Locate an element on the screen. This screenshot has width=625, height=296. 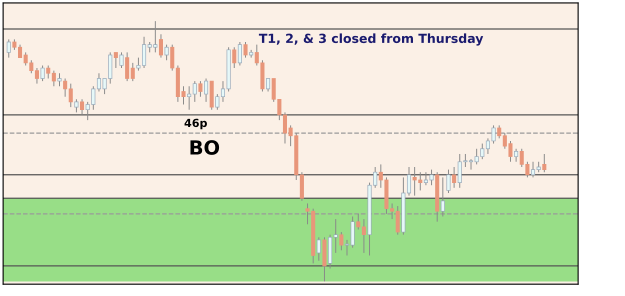
annotation: T1, 2, & 3 closed from Thursday is located at coordinates (371, 39).